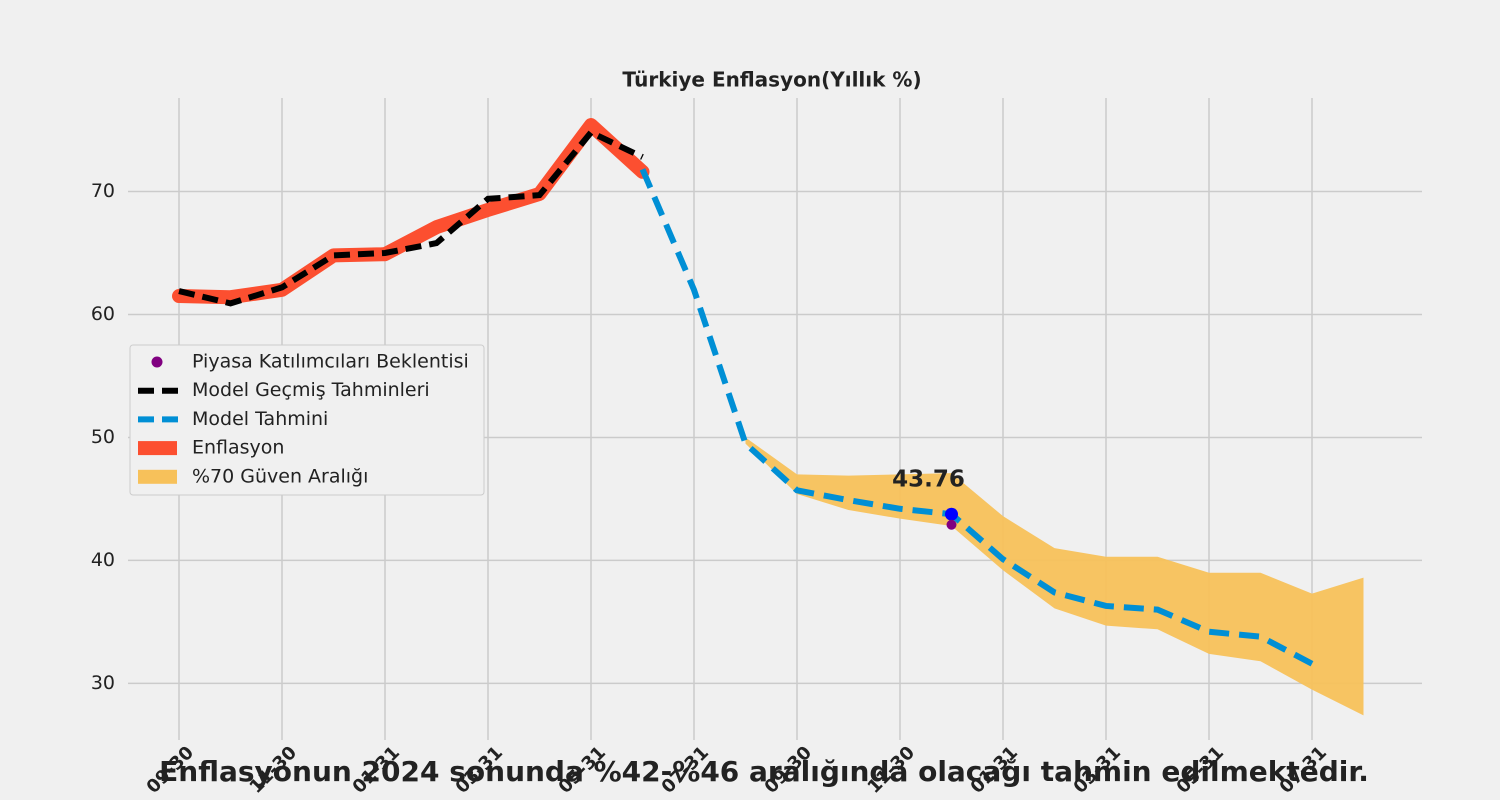  I want to click on legend-label: Enflasyon, so click(238, 448).